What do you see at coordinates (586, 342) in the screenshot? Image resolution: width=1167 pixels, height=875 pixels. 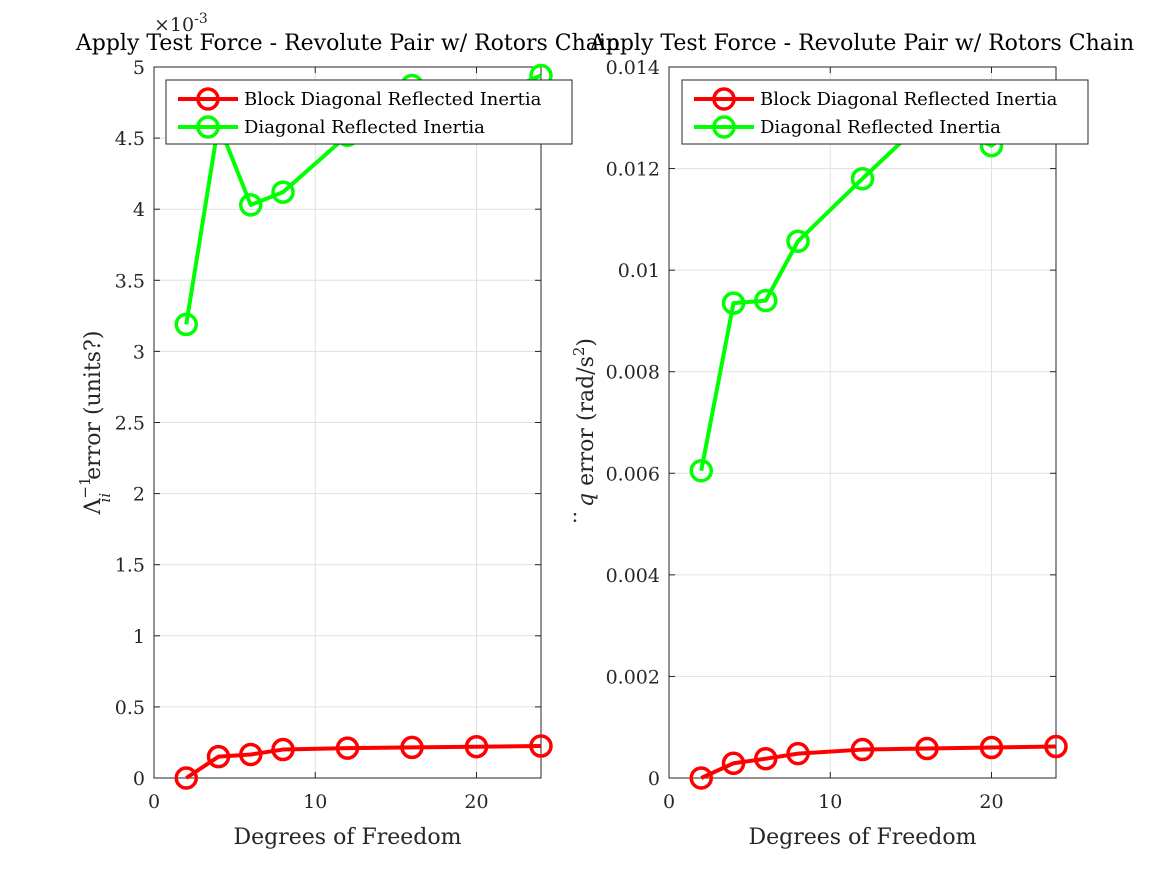 I see `y-label-close: )` at bounding box center [586, 342].